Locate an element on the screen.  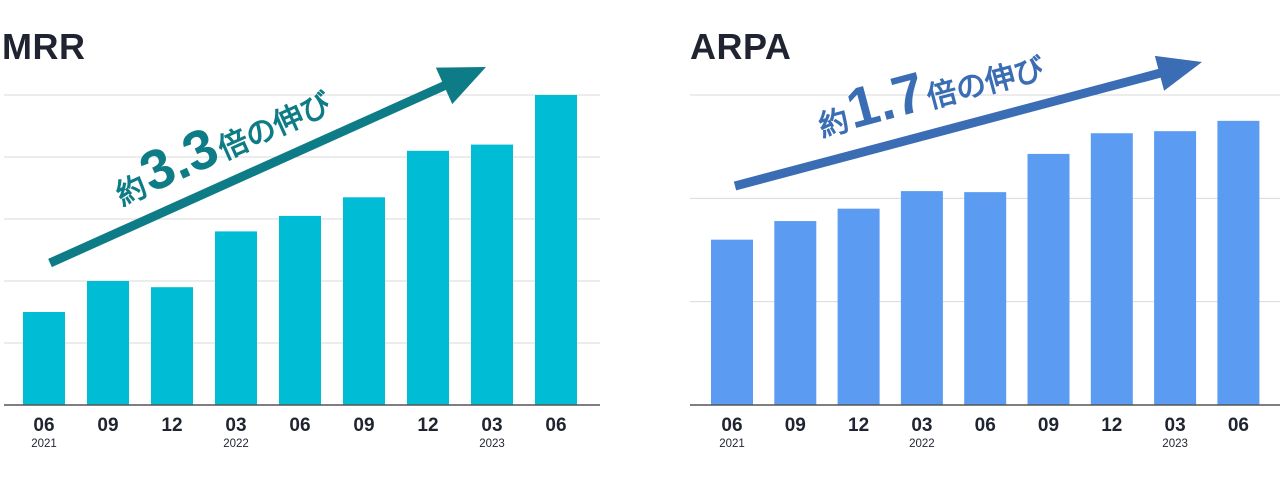
growth-annotation: 約3.3倍の伸び is located at coordinates (219, 140).